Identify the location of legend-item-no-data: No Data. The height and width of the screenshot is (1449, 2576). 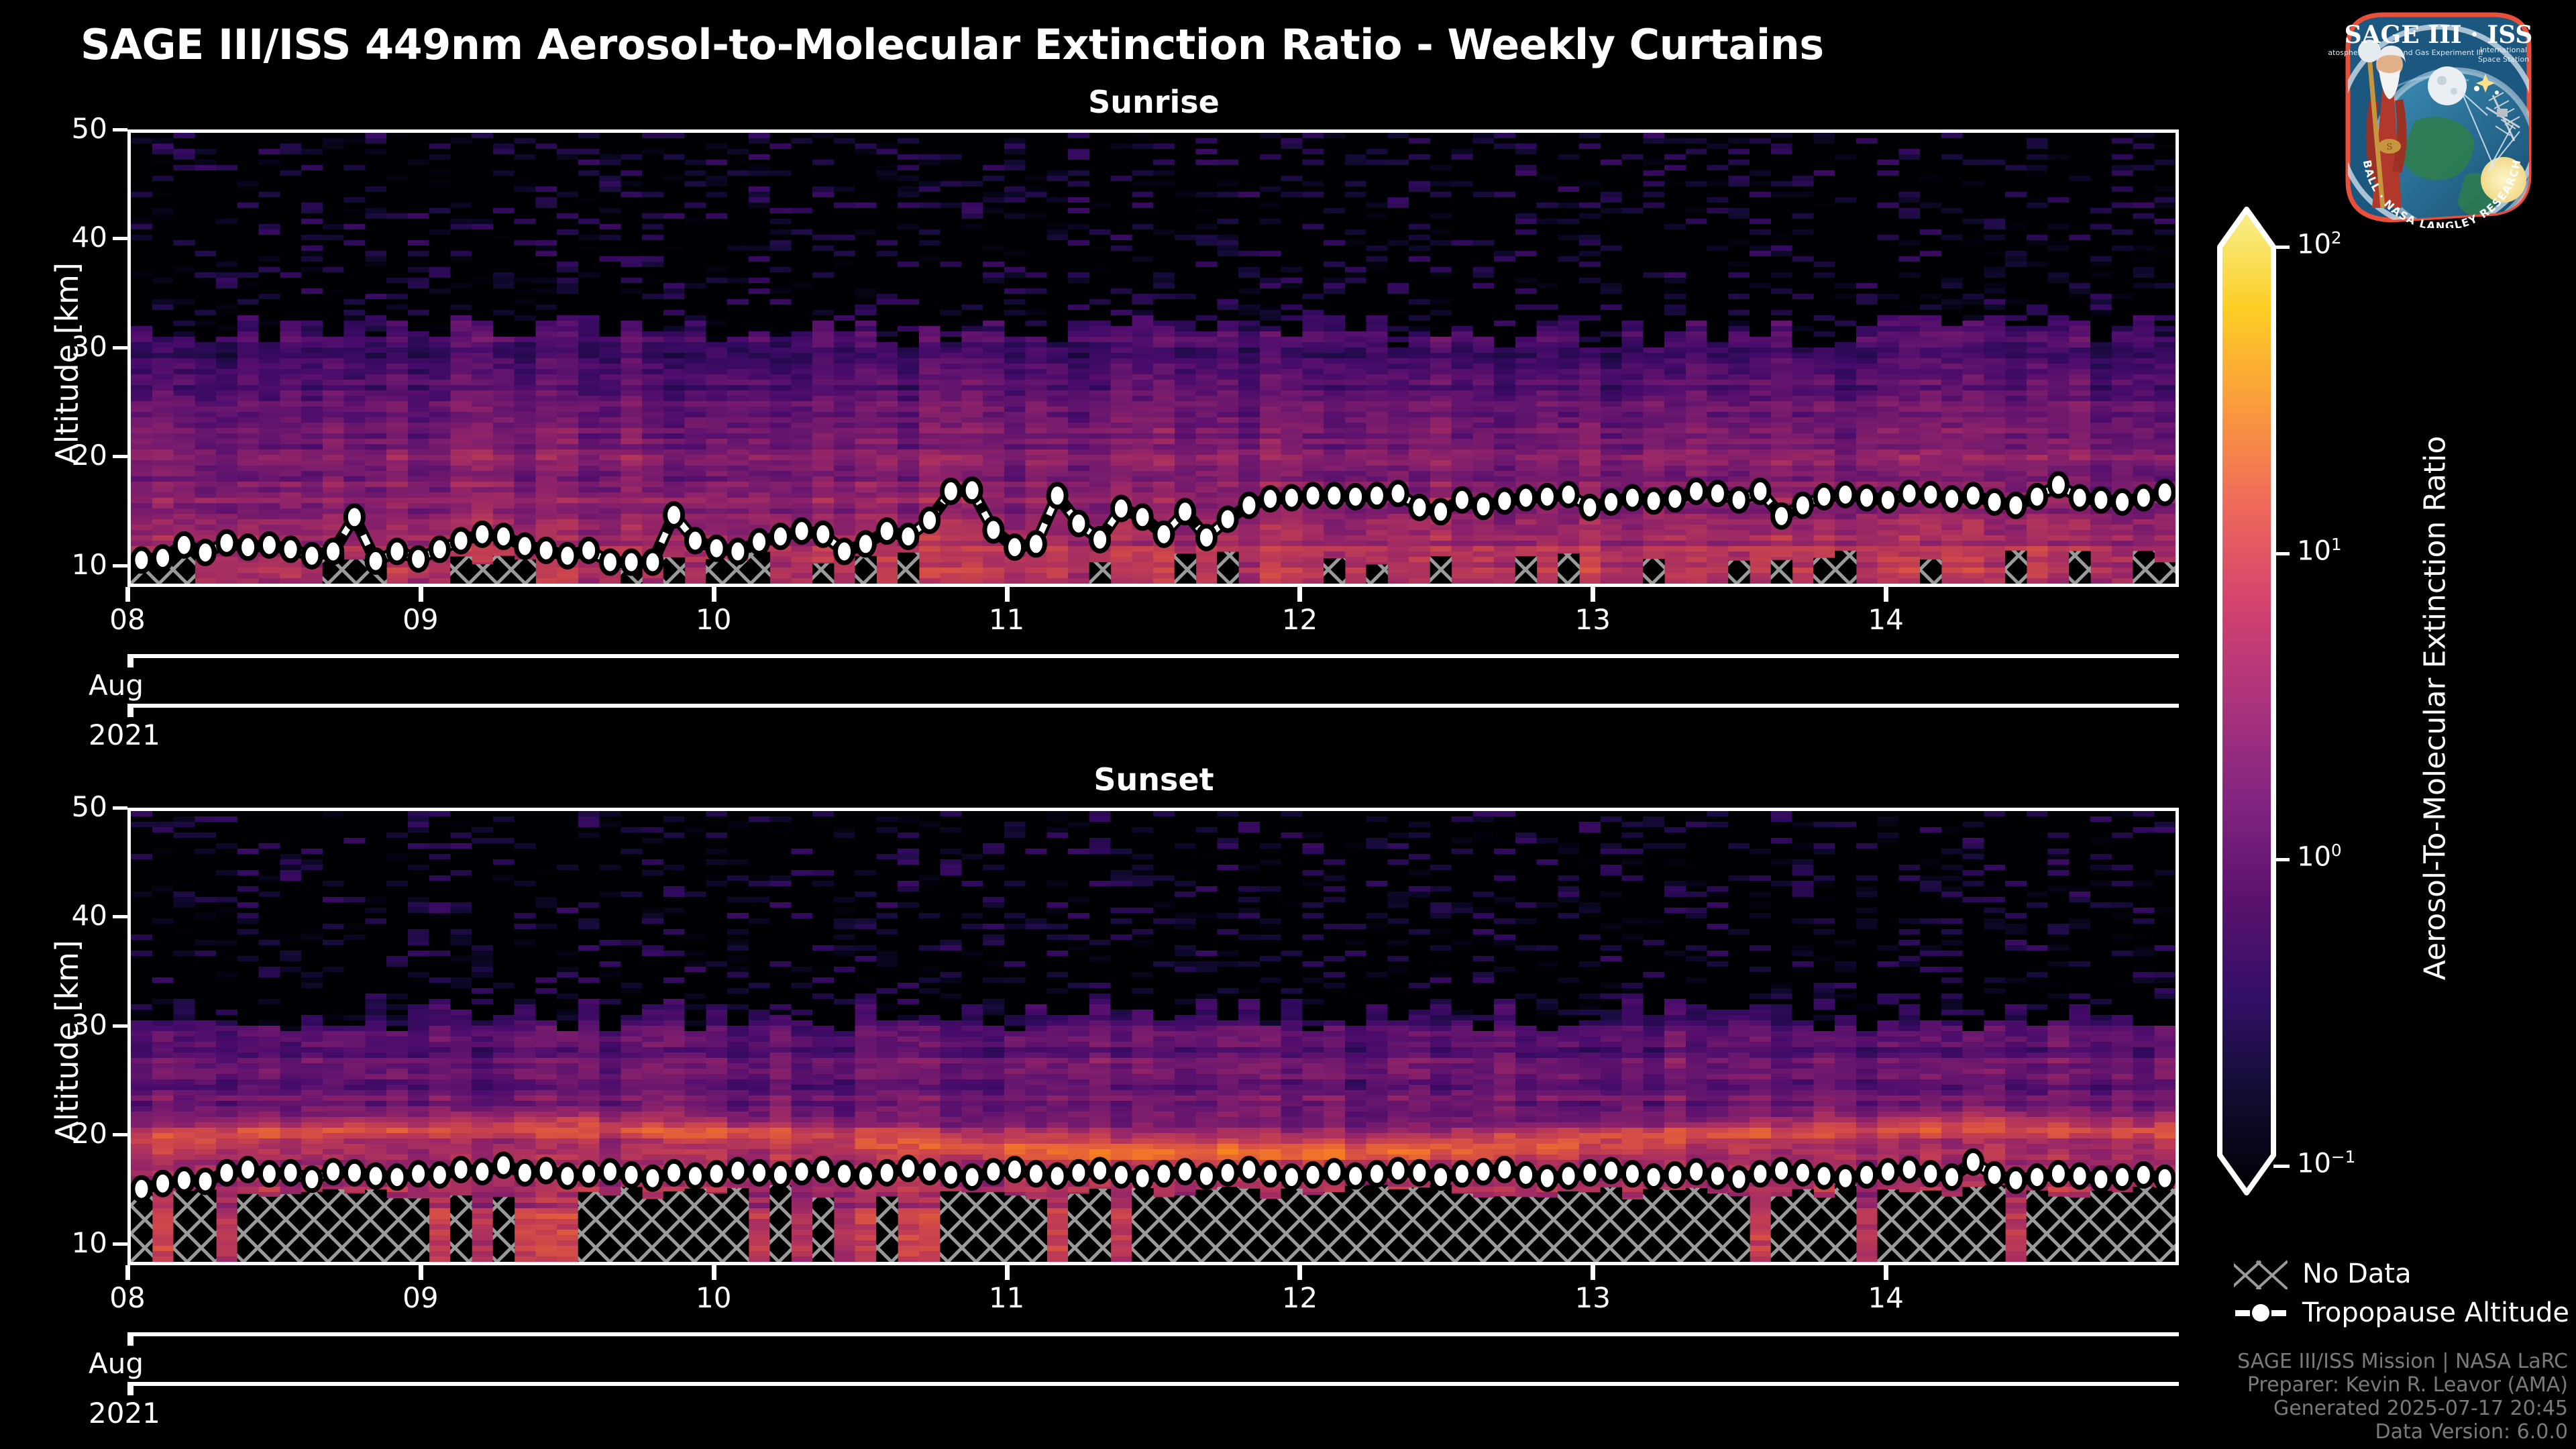
(2401, 1273).